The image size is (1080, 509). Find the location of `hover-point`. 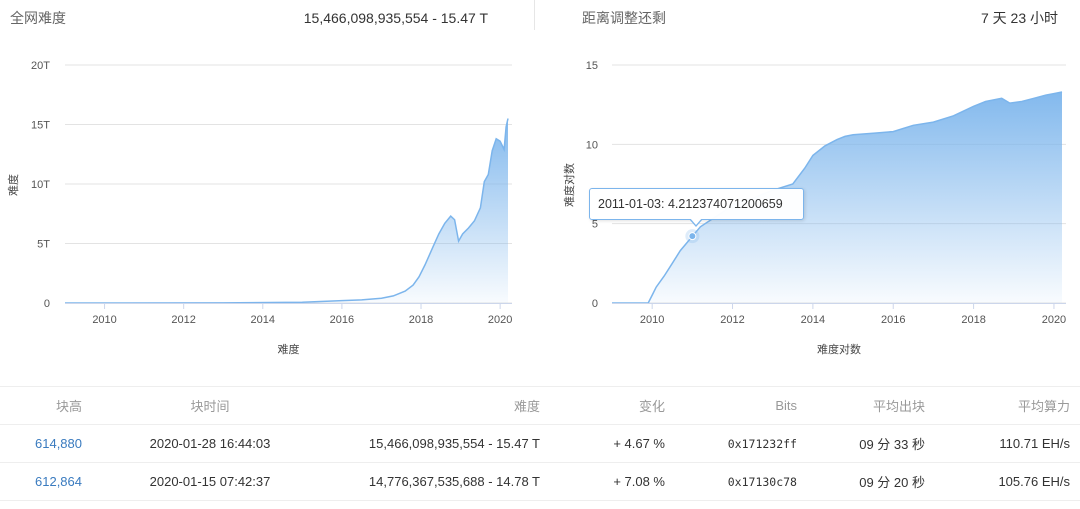

hover-point is located at coordinates (692, 236).